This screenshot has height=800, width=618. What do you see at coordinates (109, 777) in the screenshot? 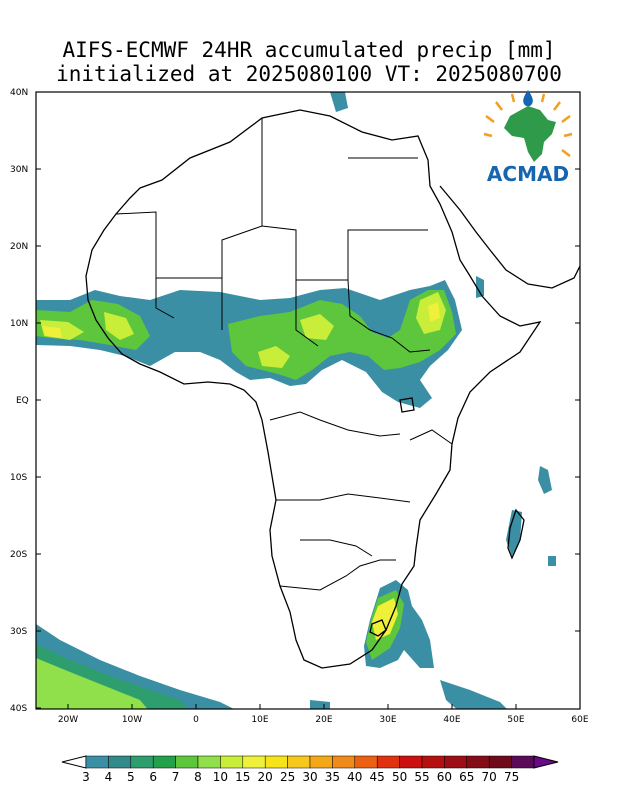
I see `colorbar-level-label: 4` at bounding box center [109, 777].